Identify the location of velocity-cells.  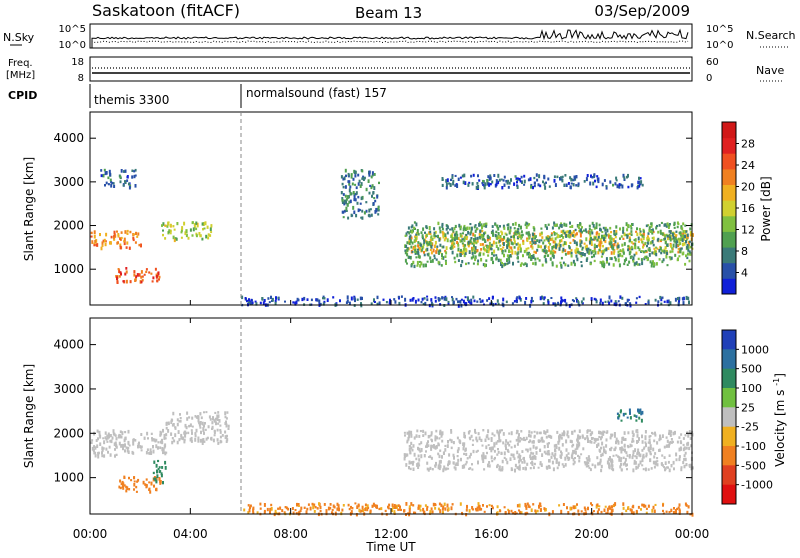
(392, 462).